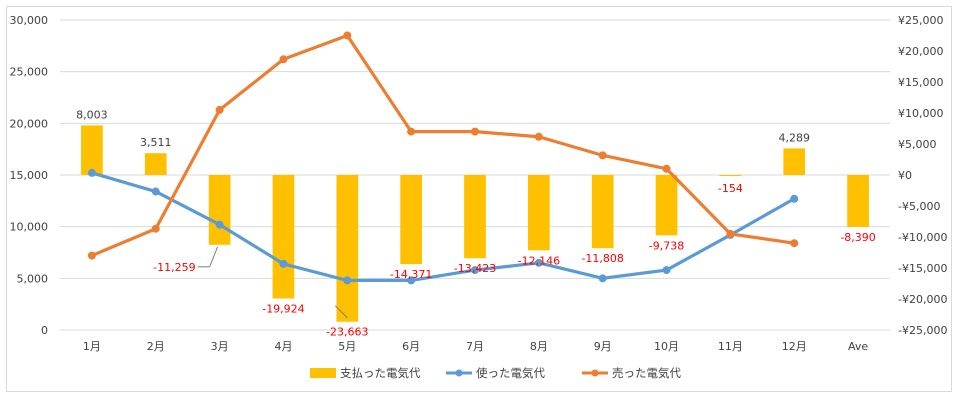 This screenshot has height=400, width=960. What do you see at coordinates (475, 346) in the screenshot?
I see `x-axis-tick-label: 7月` at bounding box center [475, 346].